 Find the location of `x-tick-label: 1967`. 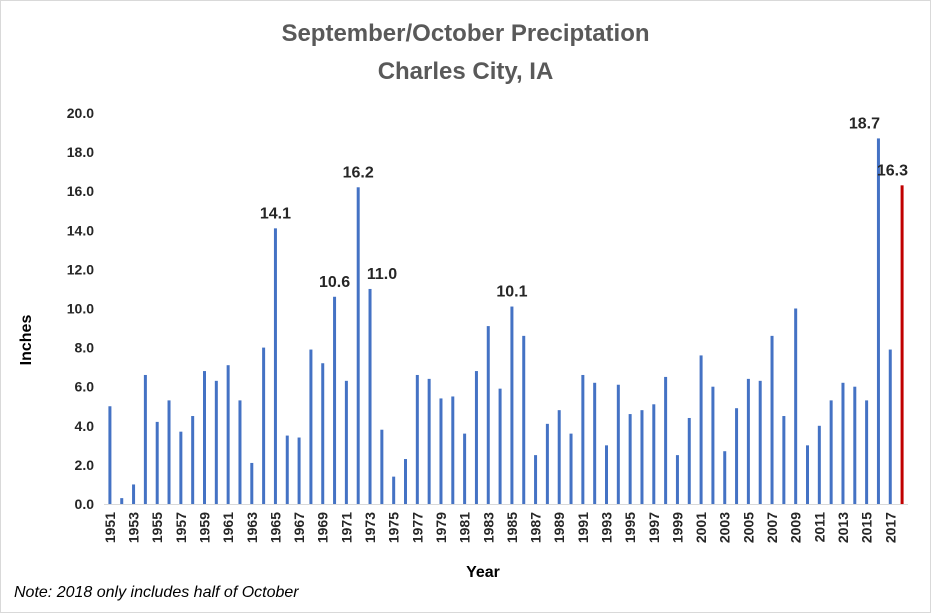

x-tick-label: 1967 is located at coordinates (299, 527).